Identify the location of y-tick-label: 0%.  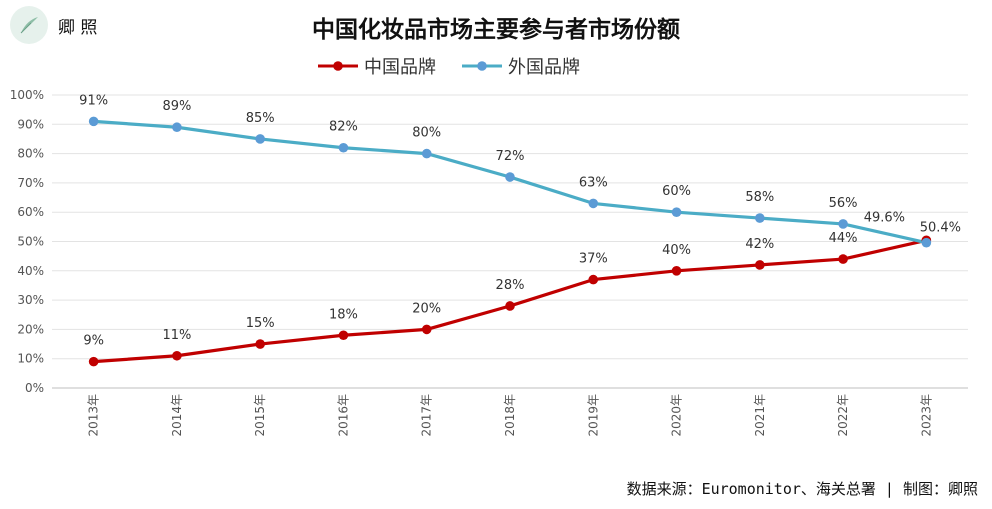
(34, 388).